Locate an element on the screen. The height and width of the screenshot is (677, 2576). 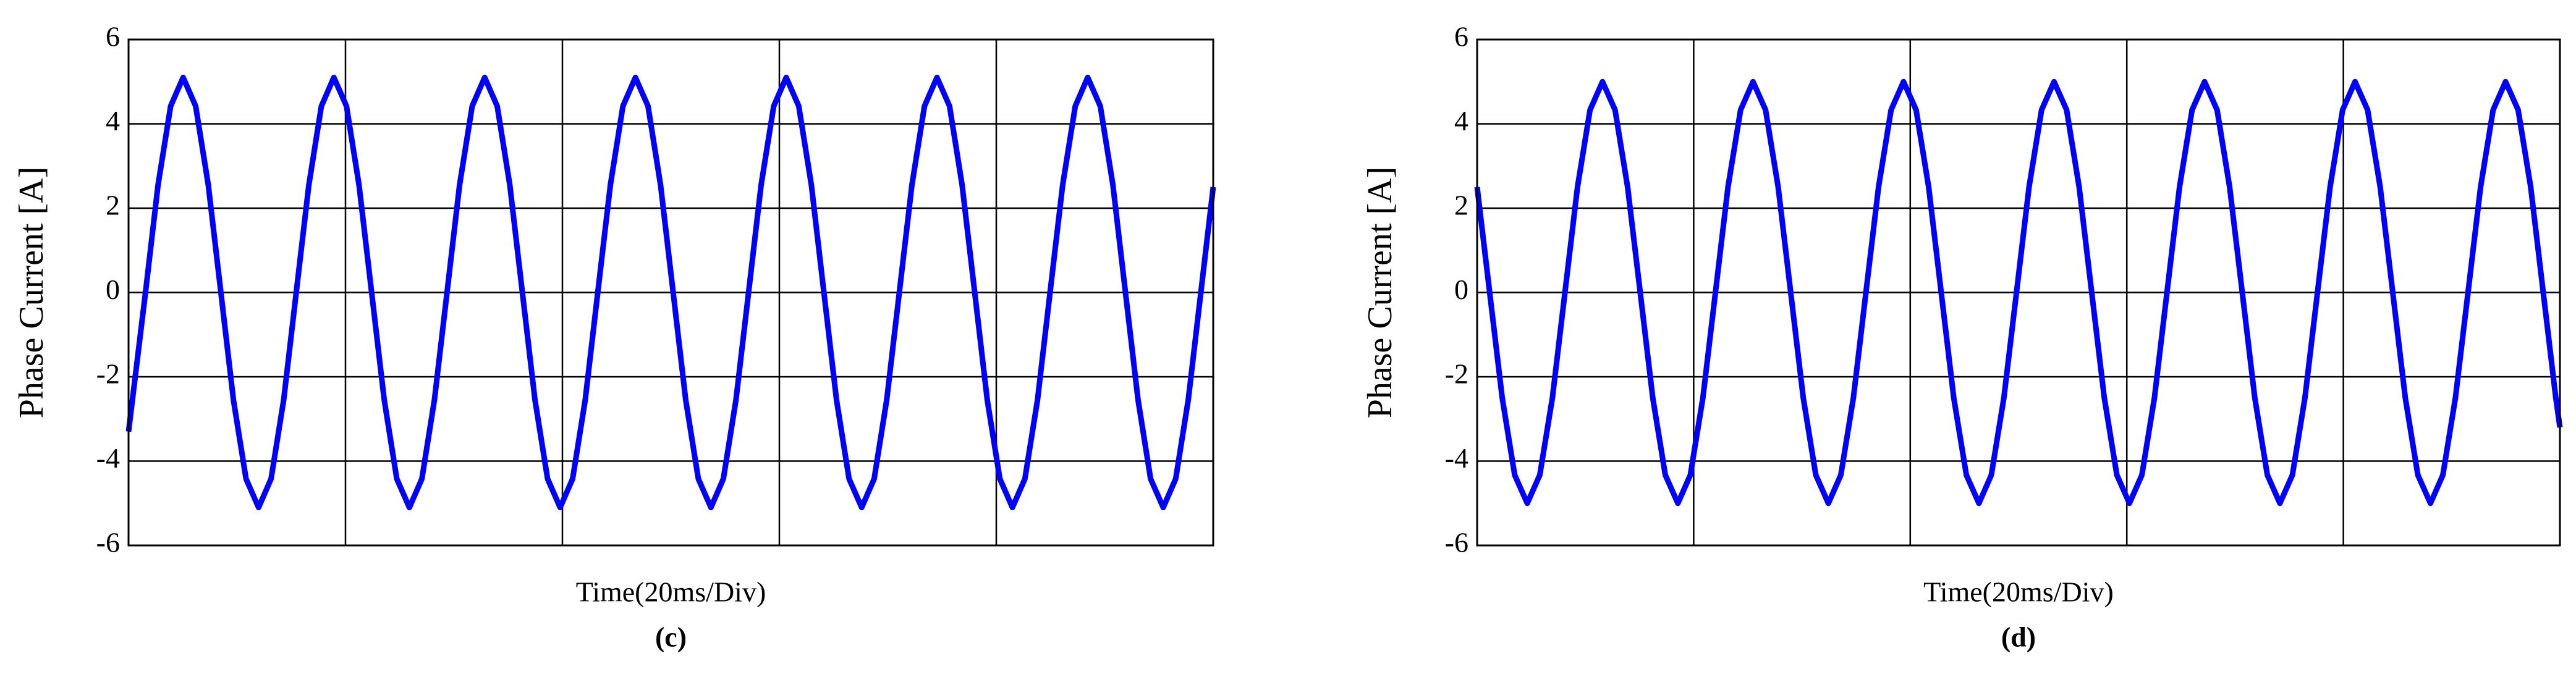
caption: (c) is located at coordinates (671, 637).